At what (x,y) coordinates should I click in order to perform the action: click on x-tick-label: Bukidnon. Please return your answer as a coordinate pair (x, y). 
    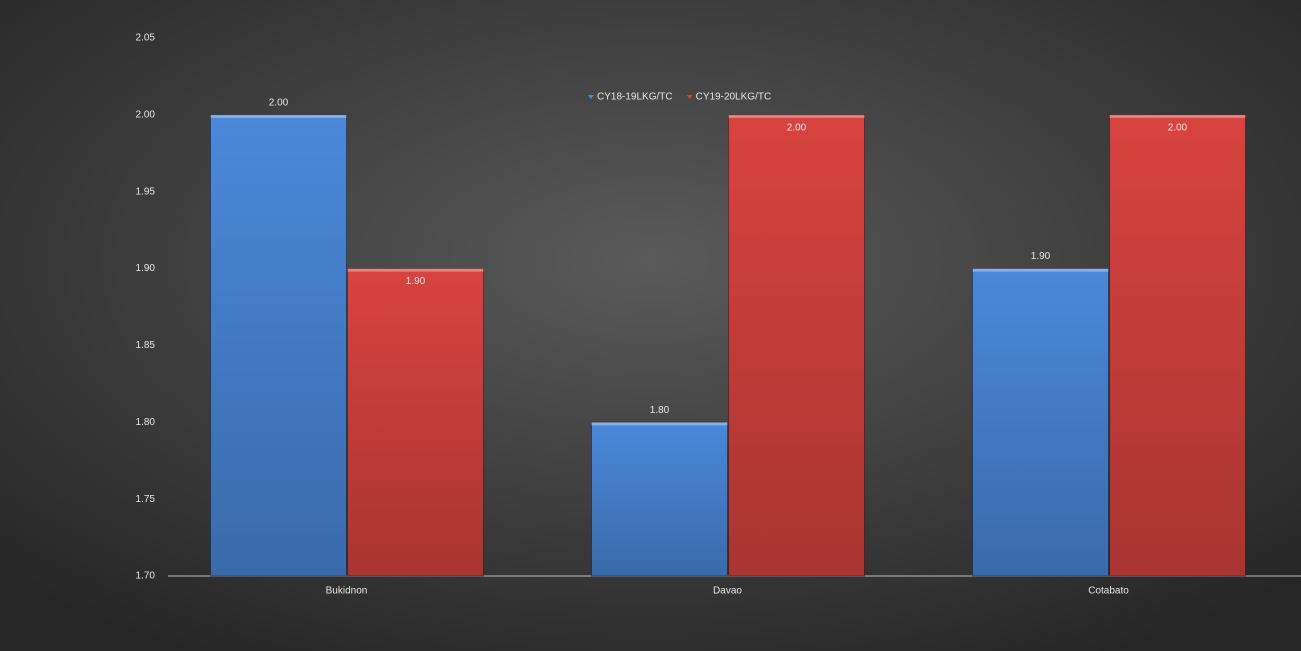
    Looking at the image, I should click on (347, 591).